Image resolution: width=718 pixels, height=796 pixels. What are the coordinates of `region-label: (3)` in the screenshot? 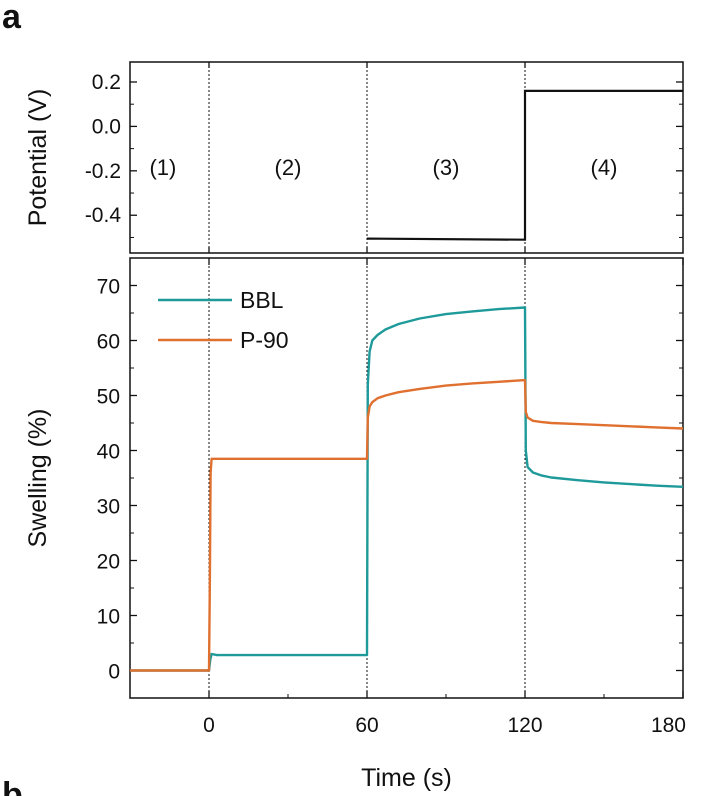 It's located at (446, 167).